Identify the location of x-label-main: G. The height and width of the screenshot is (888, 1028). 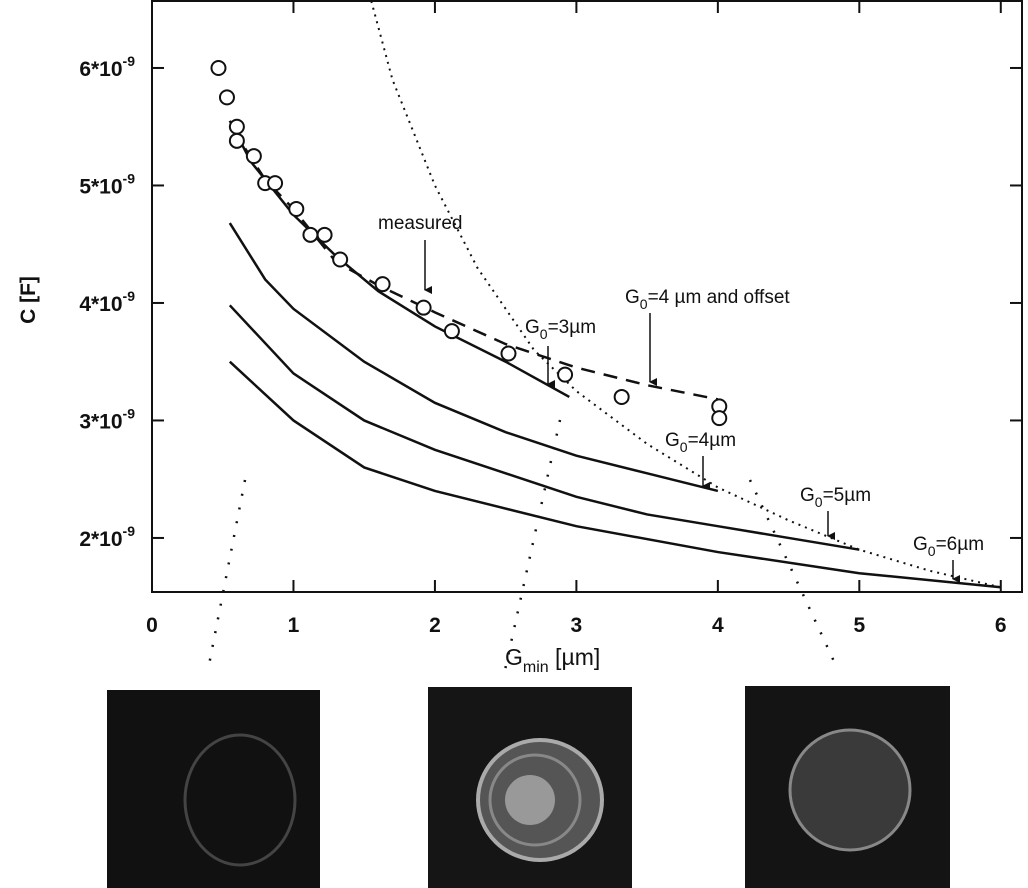
(514, 657).